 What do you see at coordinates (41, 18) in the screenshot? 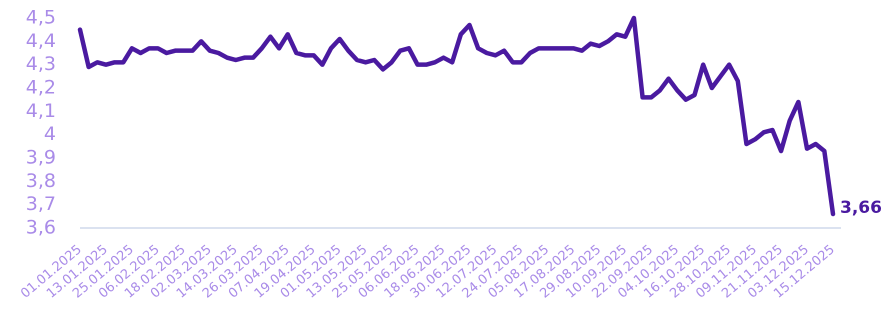
I see `y-tick-label: 4,5` at bounding box center [41, 18].